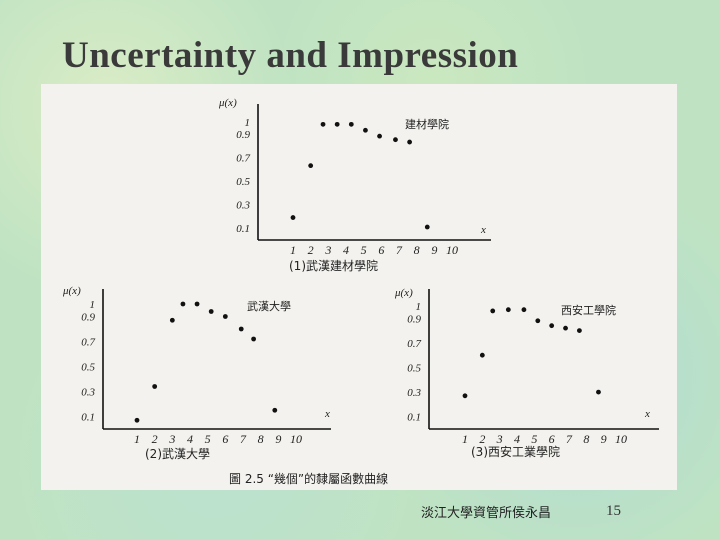 The height and width of the screenshot is (540, 720). Describe the element at coordinates (482, 439) in the screenshot. I see `panel3-x-tick-label: 2` at that location.